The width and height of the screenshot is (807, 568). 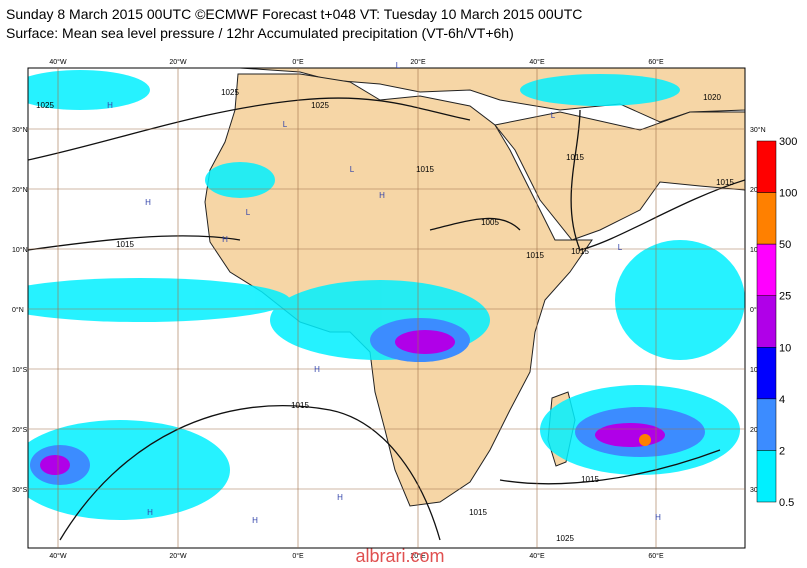 What do you see at coordinates (20, 370) in the screenshot?
I see `lat-label: 10°S` at bounding box center [20, 370].